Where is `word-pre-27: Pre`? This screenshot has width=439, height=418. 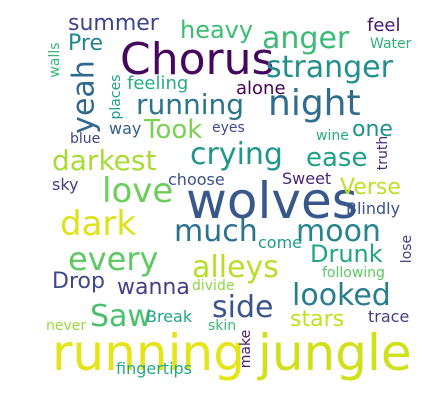
word-pre-27: Pre is located at coordinates (85, 43).